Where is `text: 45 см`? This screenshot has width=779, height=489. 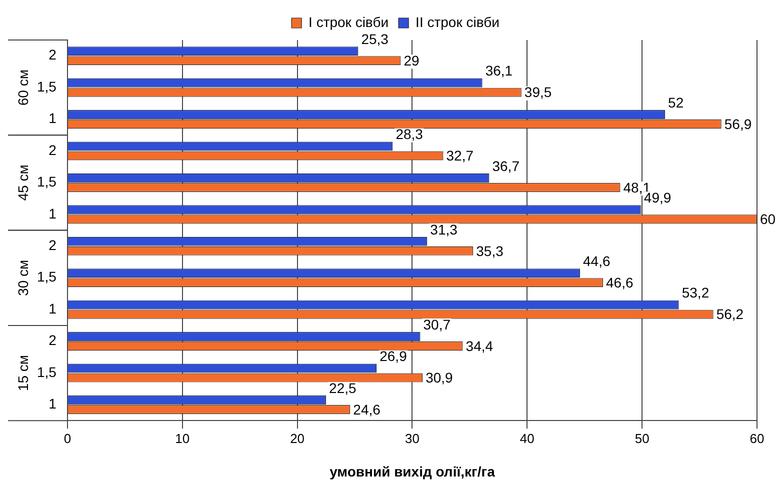
text: 45 см is located at coordinates (22, 182).